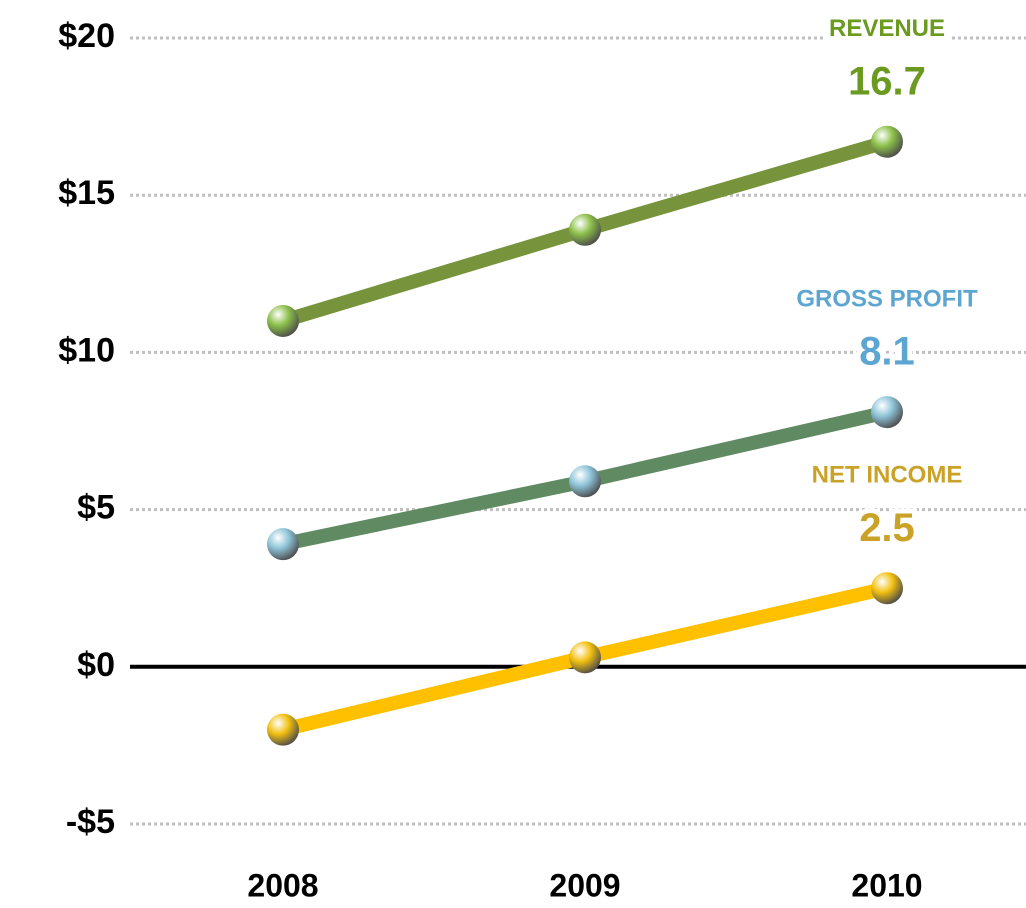  Describe the element at coordinates (282, 885) in the screenshot. I see `x-tick-label: 2008` at that location.